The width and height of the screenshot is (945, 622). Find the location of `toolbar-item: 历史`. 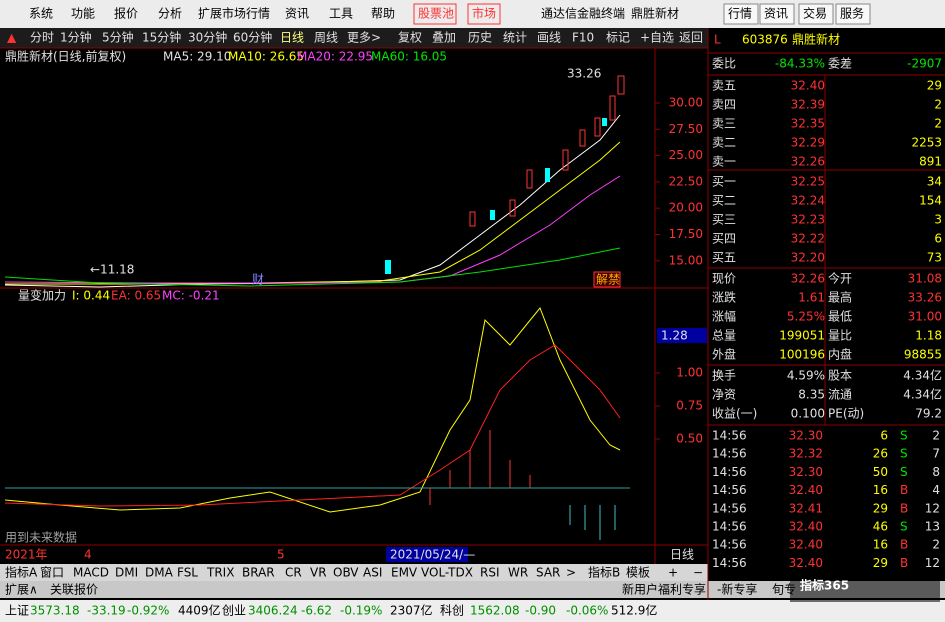

toolbar-item: 历史 is located at coordinates (480, 38).